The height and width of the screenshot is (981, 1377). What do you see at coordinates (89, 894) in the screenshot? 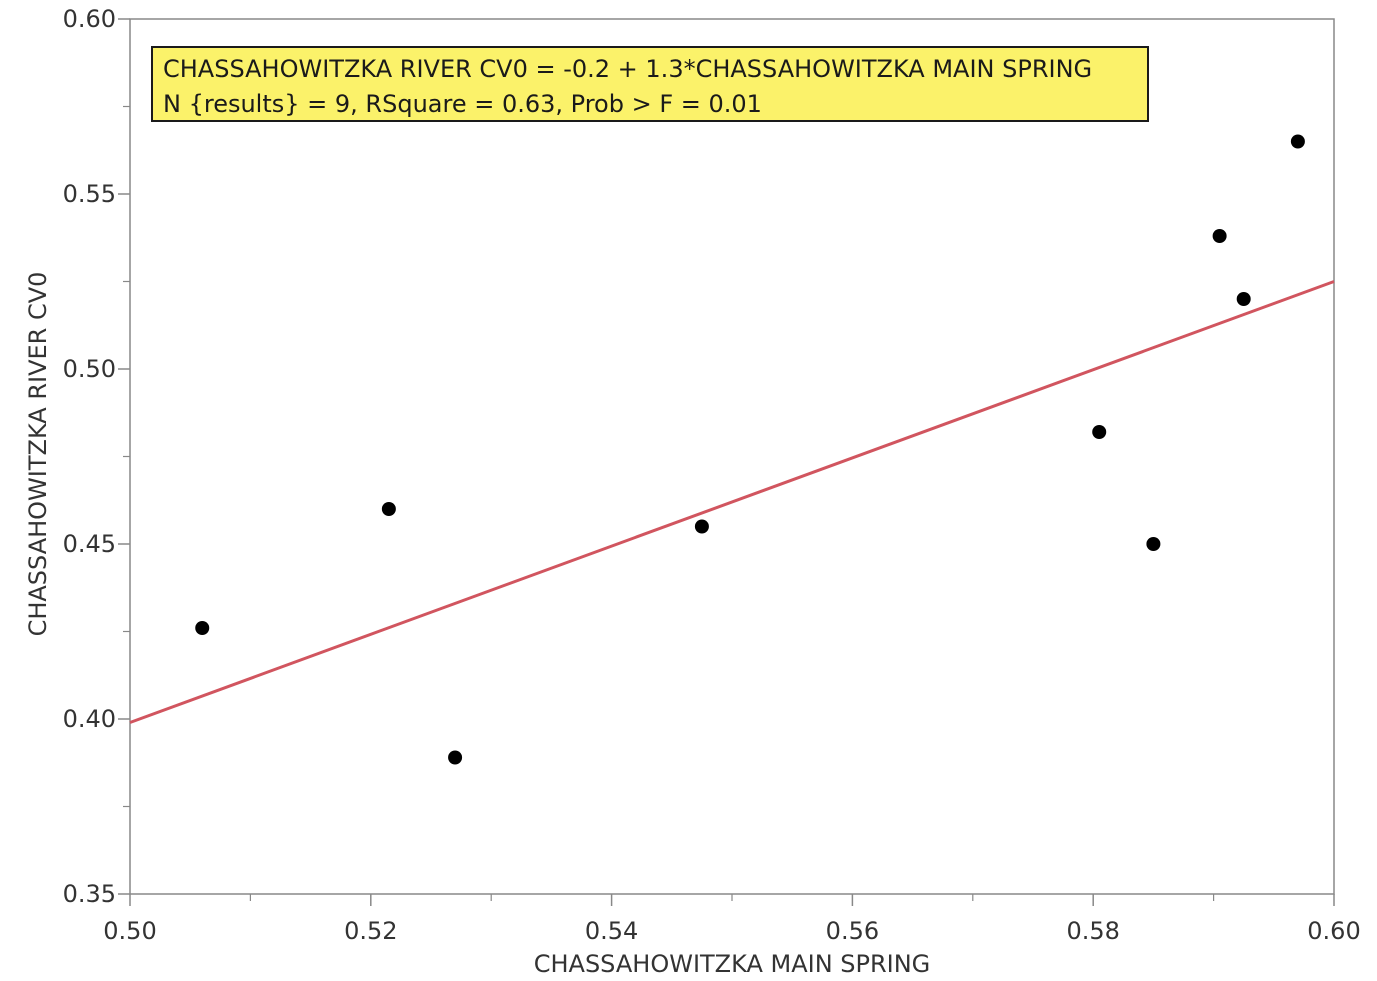
I see `y-tick-label: 0.35` at bounding box center [89, 894].